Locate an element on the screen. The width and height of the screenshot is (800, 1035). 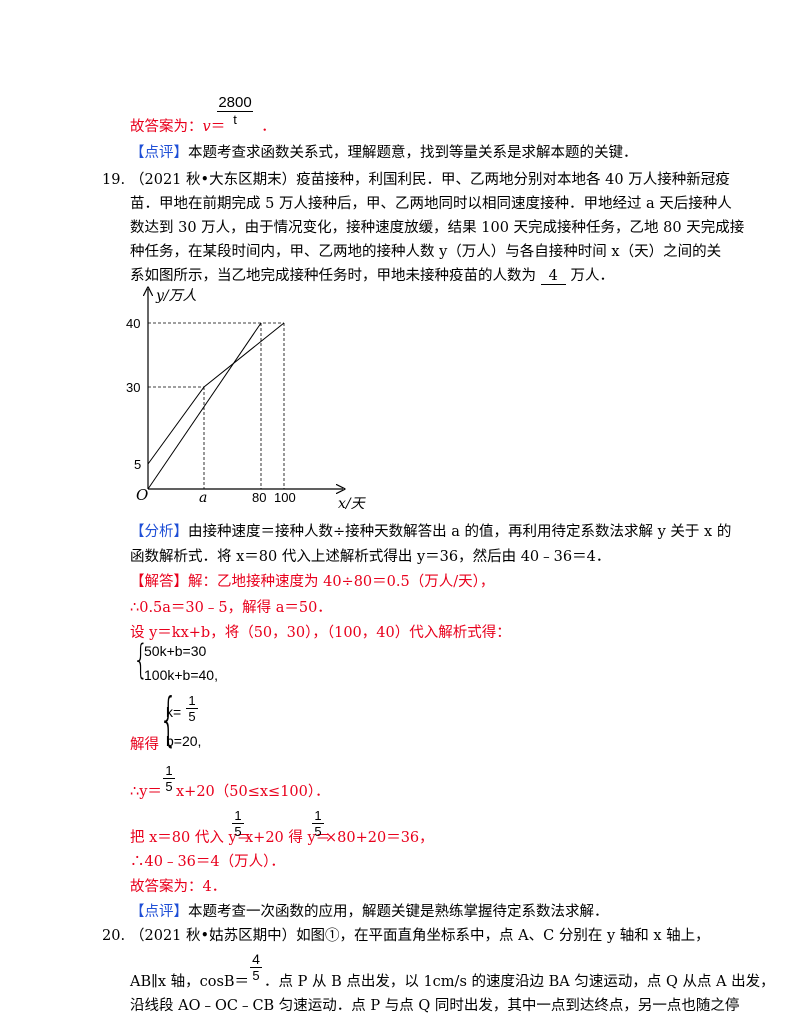
answer-fraction: 2800 t is located at coordinates (235, 110).